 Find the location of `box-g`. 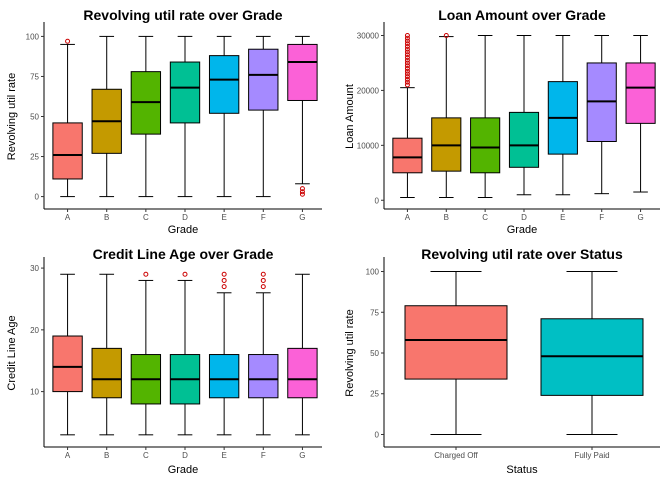

box-g is located at coordinates (302, 354).